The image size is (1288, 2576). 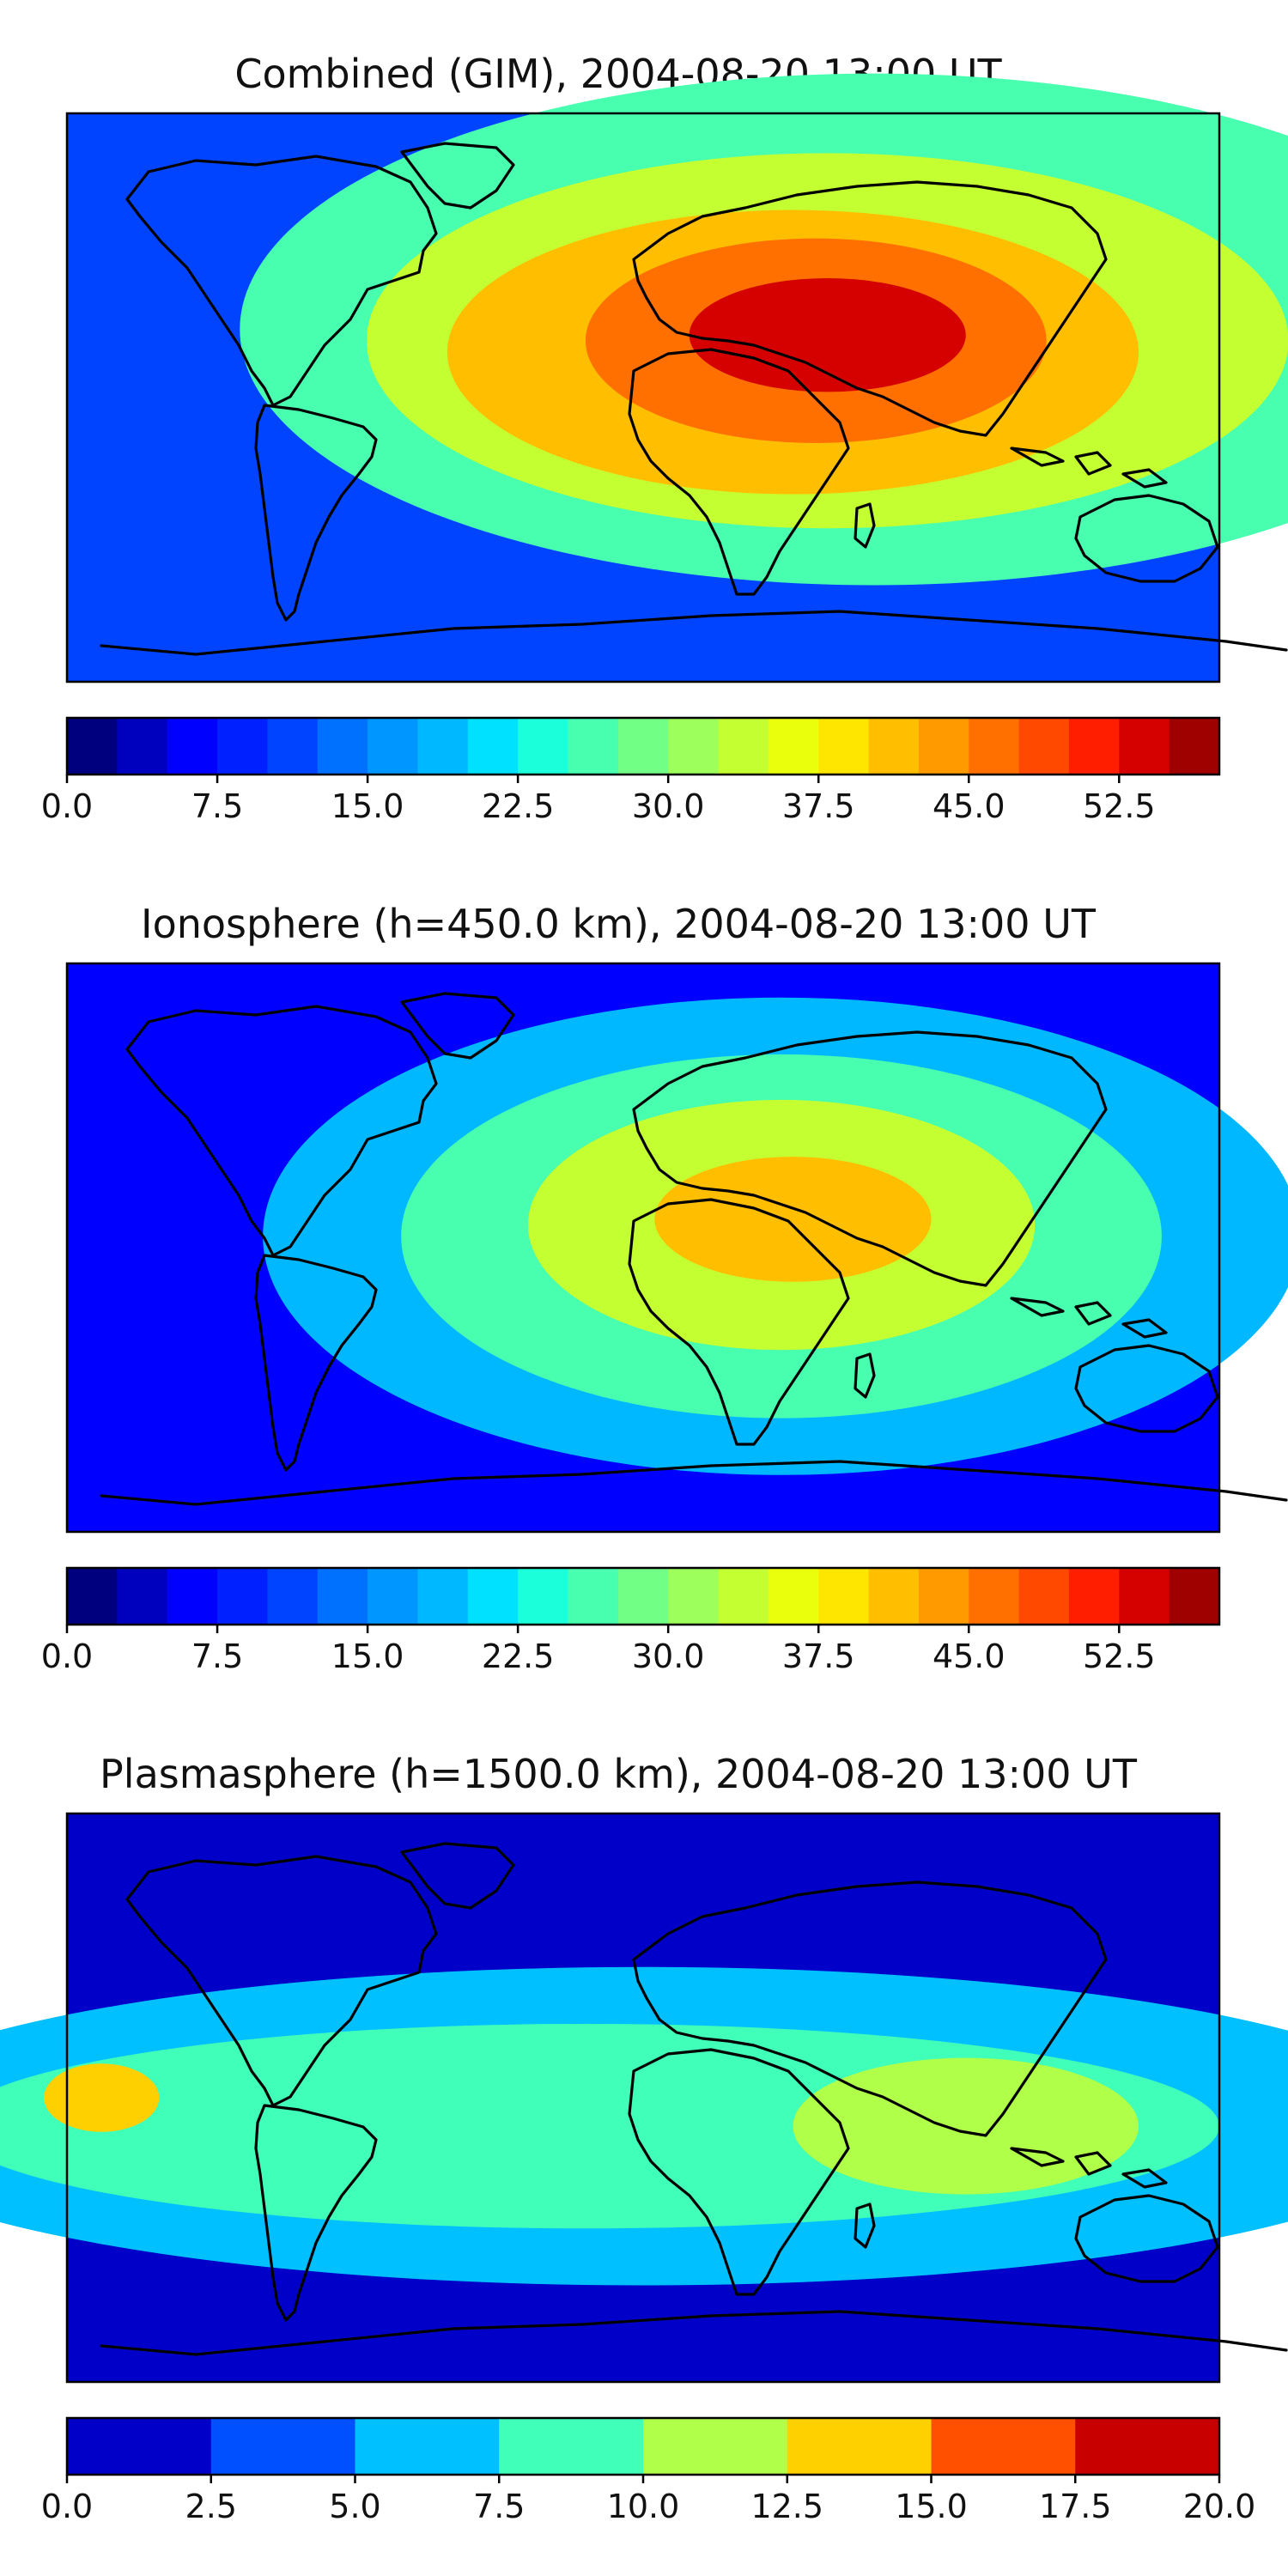 I want to click on colorbar-tick-label: 17.5, so click(x=1075, y=2507).